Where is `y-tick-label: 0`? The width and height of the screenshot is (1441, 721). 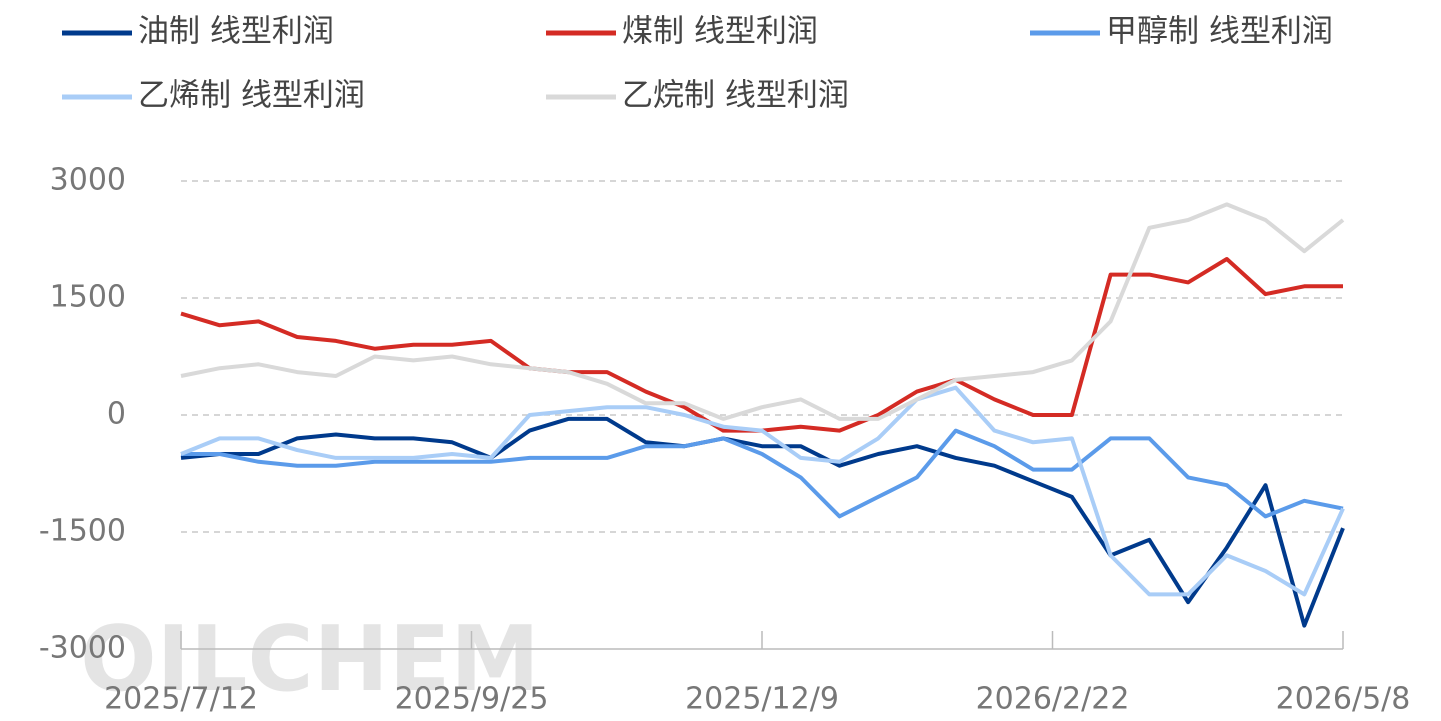
y-tick-label: 0 is located at coordinates (116, 414).